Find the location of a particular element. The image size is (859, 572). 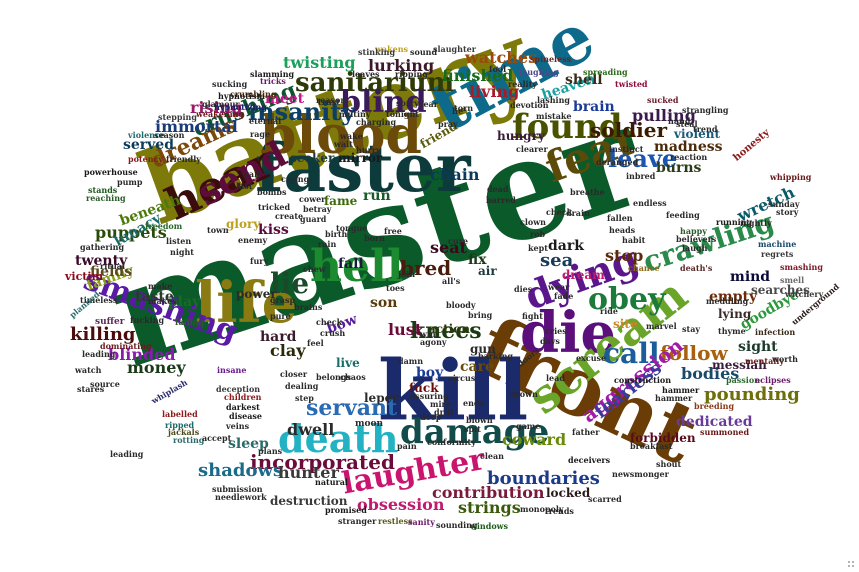

word-crumbling: crumbling is located at coordinates (253, 94).